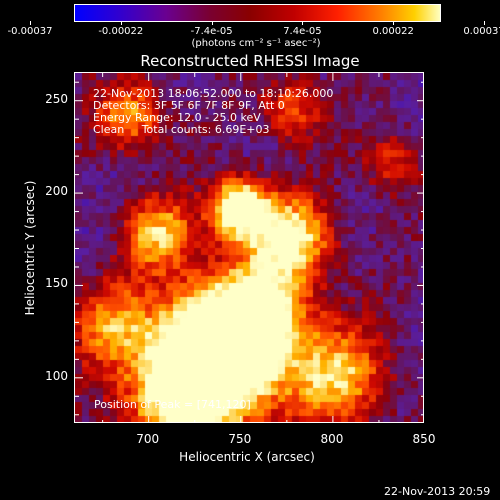  I want to click on colorbar-tick-label: 7.4e-05, so click(302, 31).